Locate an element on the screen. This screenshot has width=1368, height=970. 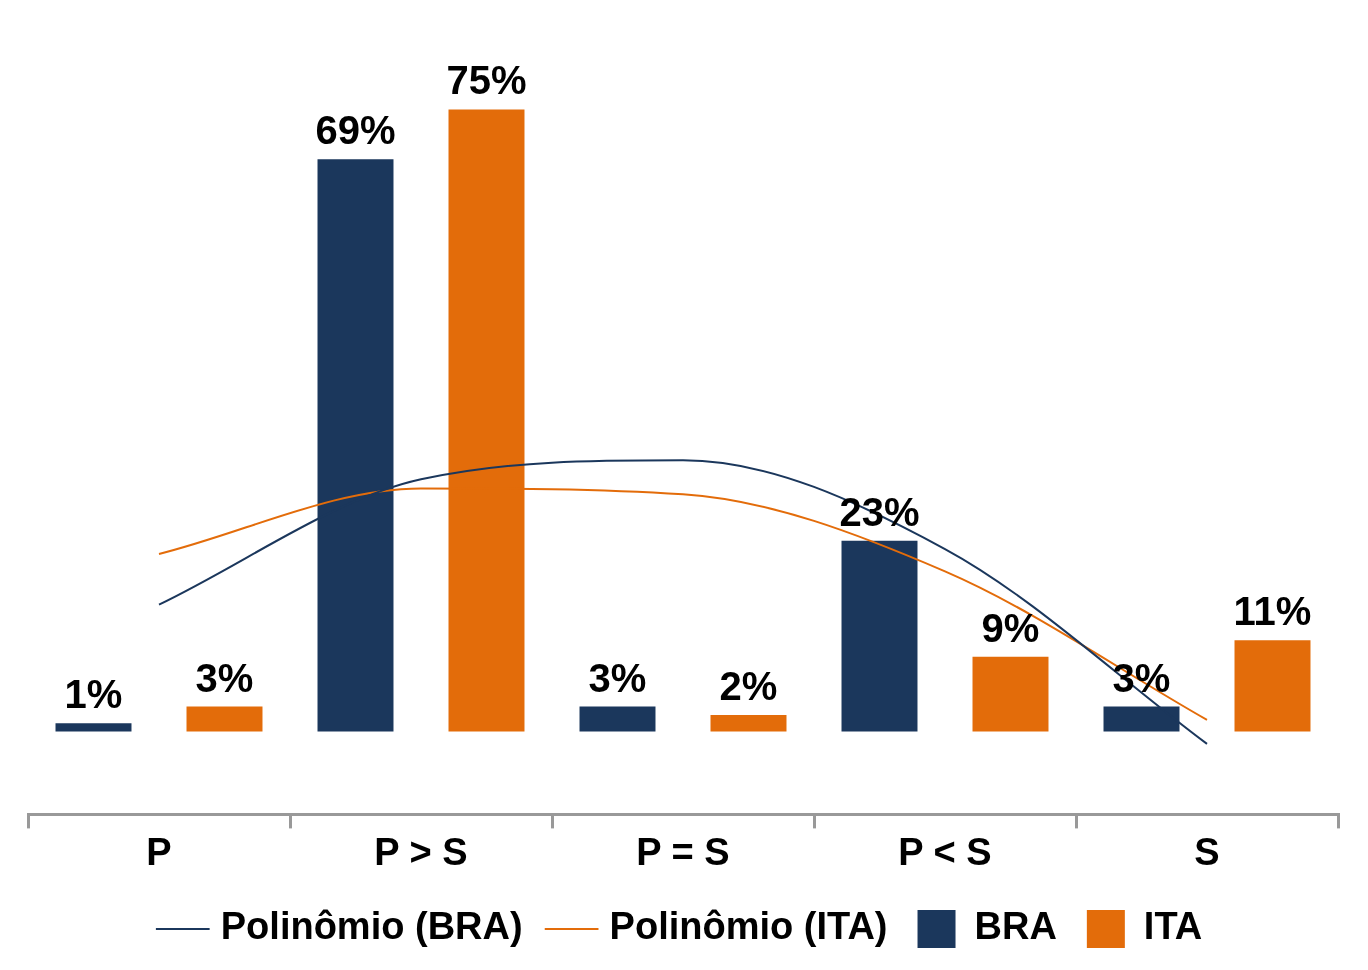
x-tick-label: P = S is located at coordinates (683, 851).